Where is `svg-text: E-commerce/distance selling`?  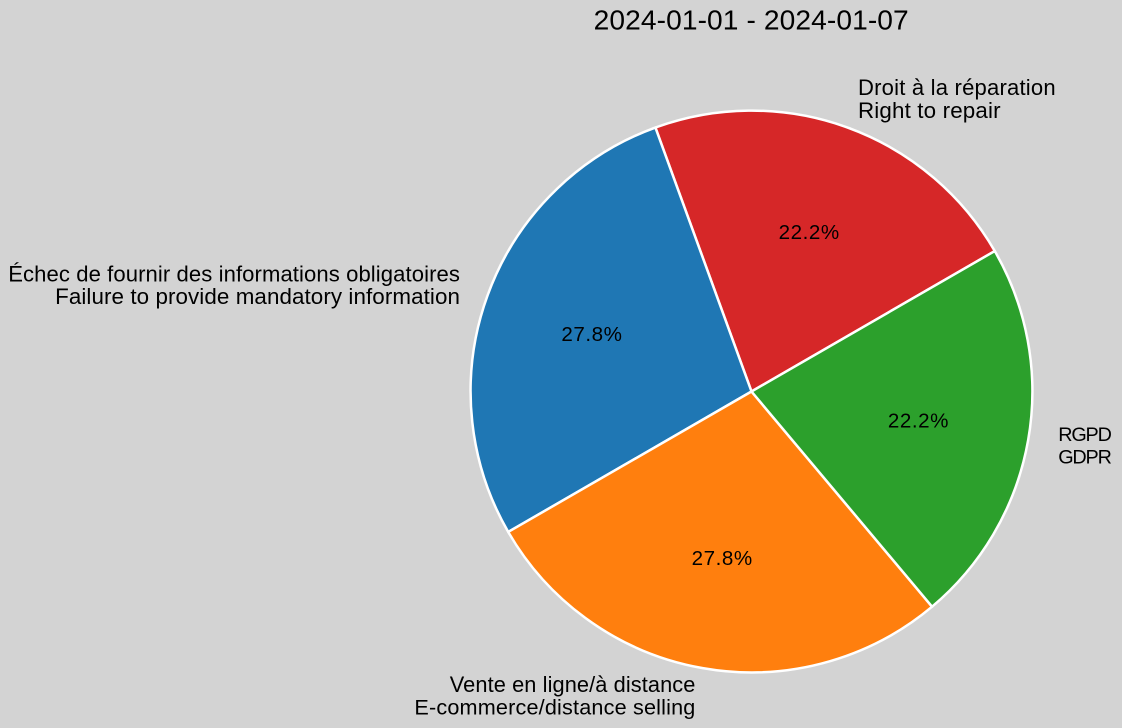
svg-text: E-commerce/distance selling is located at coordinates (554, 706).